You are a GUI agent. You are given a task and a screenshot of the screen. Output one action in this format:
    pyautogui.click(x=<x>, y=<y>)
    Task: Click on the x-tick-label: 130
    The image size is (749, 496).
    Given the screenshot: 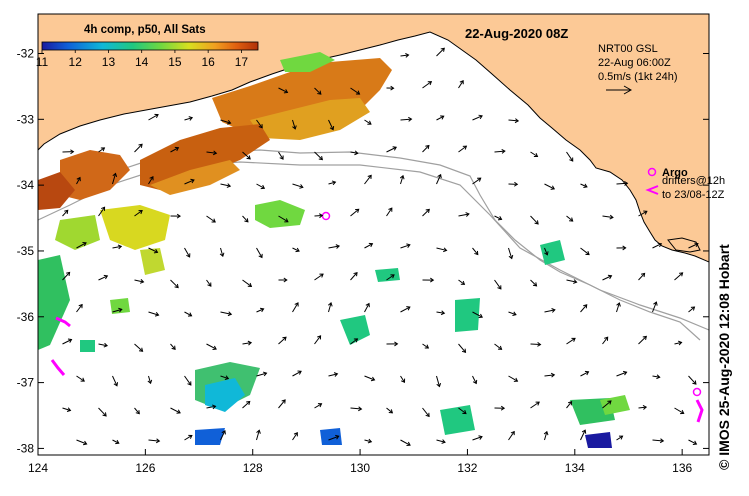 What is the action you would take?
    pyautogui.click(x=360, y=468)
    